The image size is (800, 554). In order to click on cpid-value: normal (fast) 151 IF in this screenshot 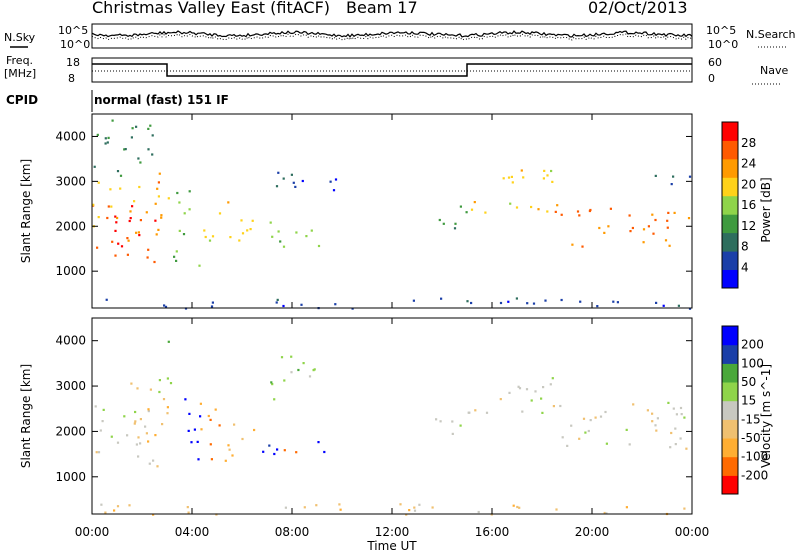, I will do `click(161, 100)`.